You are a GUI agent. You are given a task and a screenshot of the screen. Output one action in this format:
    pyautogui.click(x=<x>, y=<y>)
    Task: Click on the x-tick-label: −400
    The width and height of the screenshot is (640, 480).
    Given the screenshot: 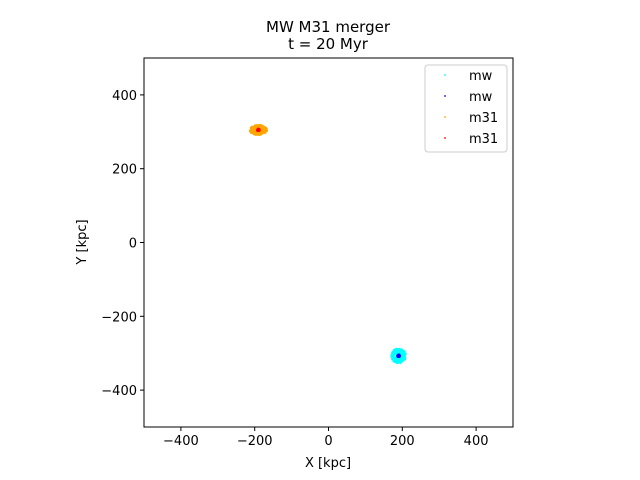 What is the action you would take?
    pyautogui.click(x=181, y=441)
    